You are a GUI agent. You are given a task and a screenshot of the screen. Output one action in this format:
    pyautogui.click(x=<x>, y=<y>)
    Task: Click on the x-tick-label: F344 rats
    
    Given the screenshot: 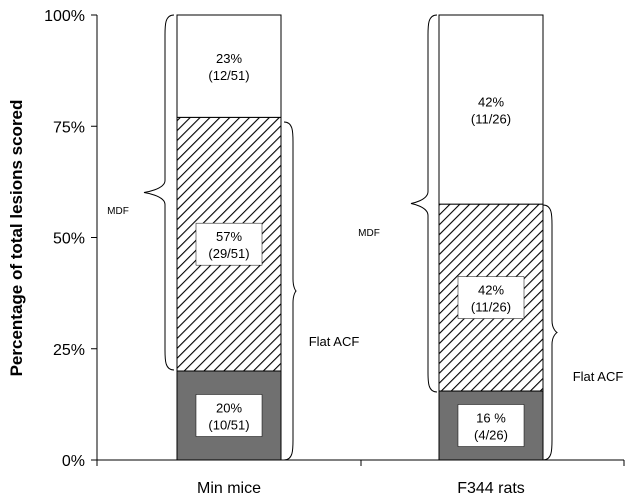 What is the action you would take?
    pyautogui.click(x=491, y=488)
    